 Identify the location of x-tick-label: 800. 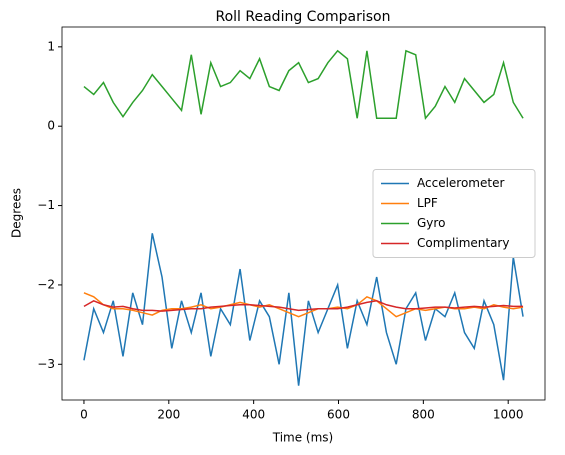
(423, 415).